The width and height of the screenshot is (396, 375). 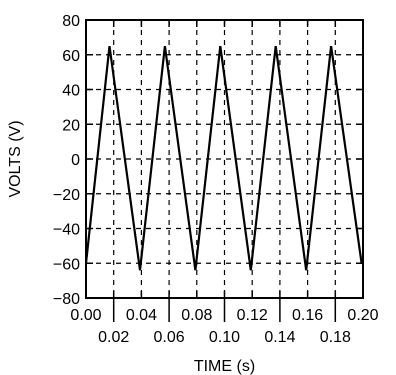 I want to click on y-tick-label: 60, so click(x=71, y=56).